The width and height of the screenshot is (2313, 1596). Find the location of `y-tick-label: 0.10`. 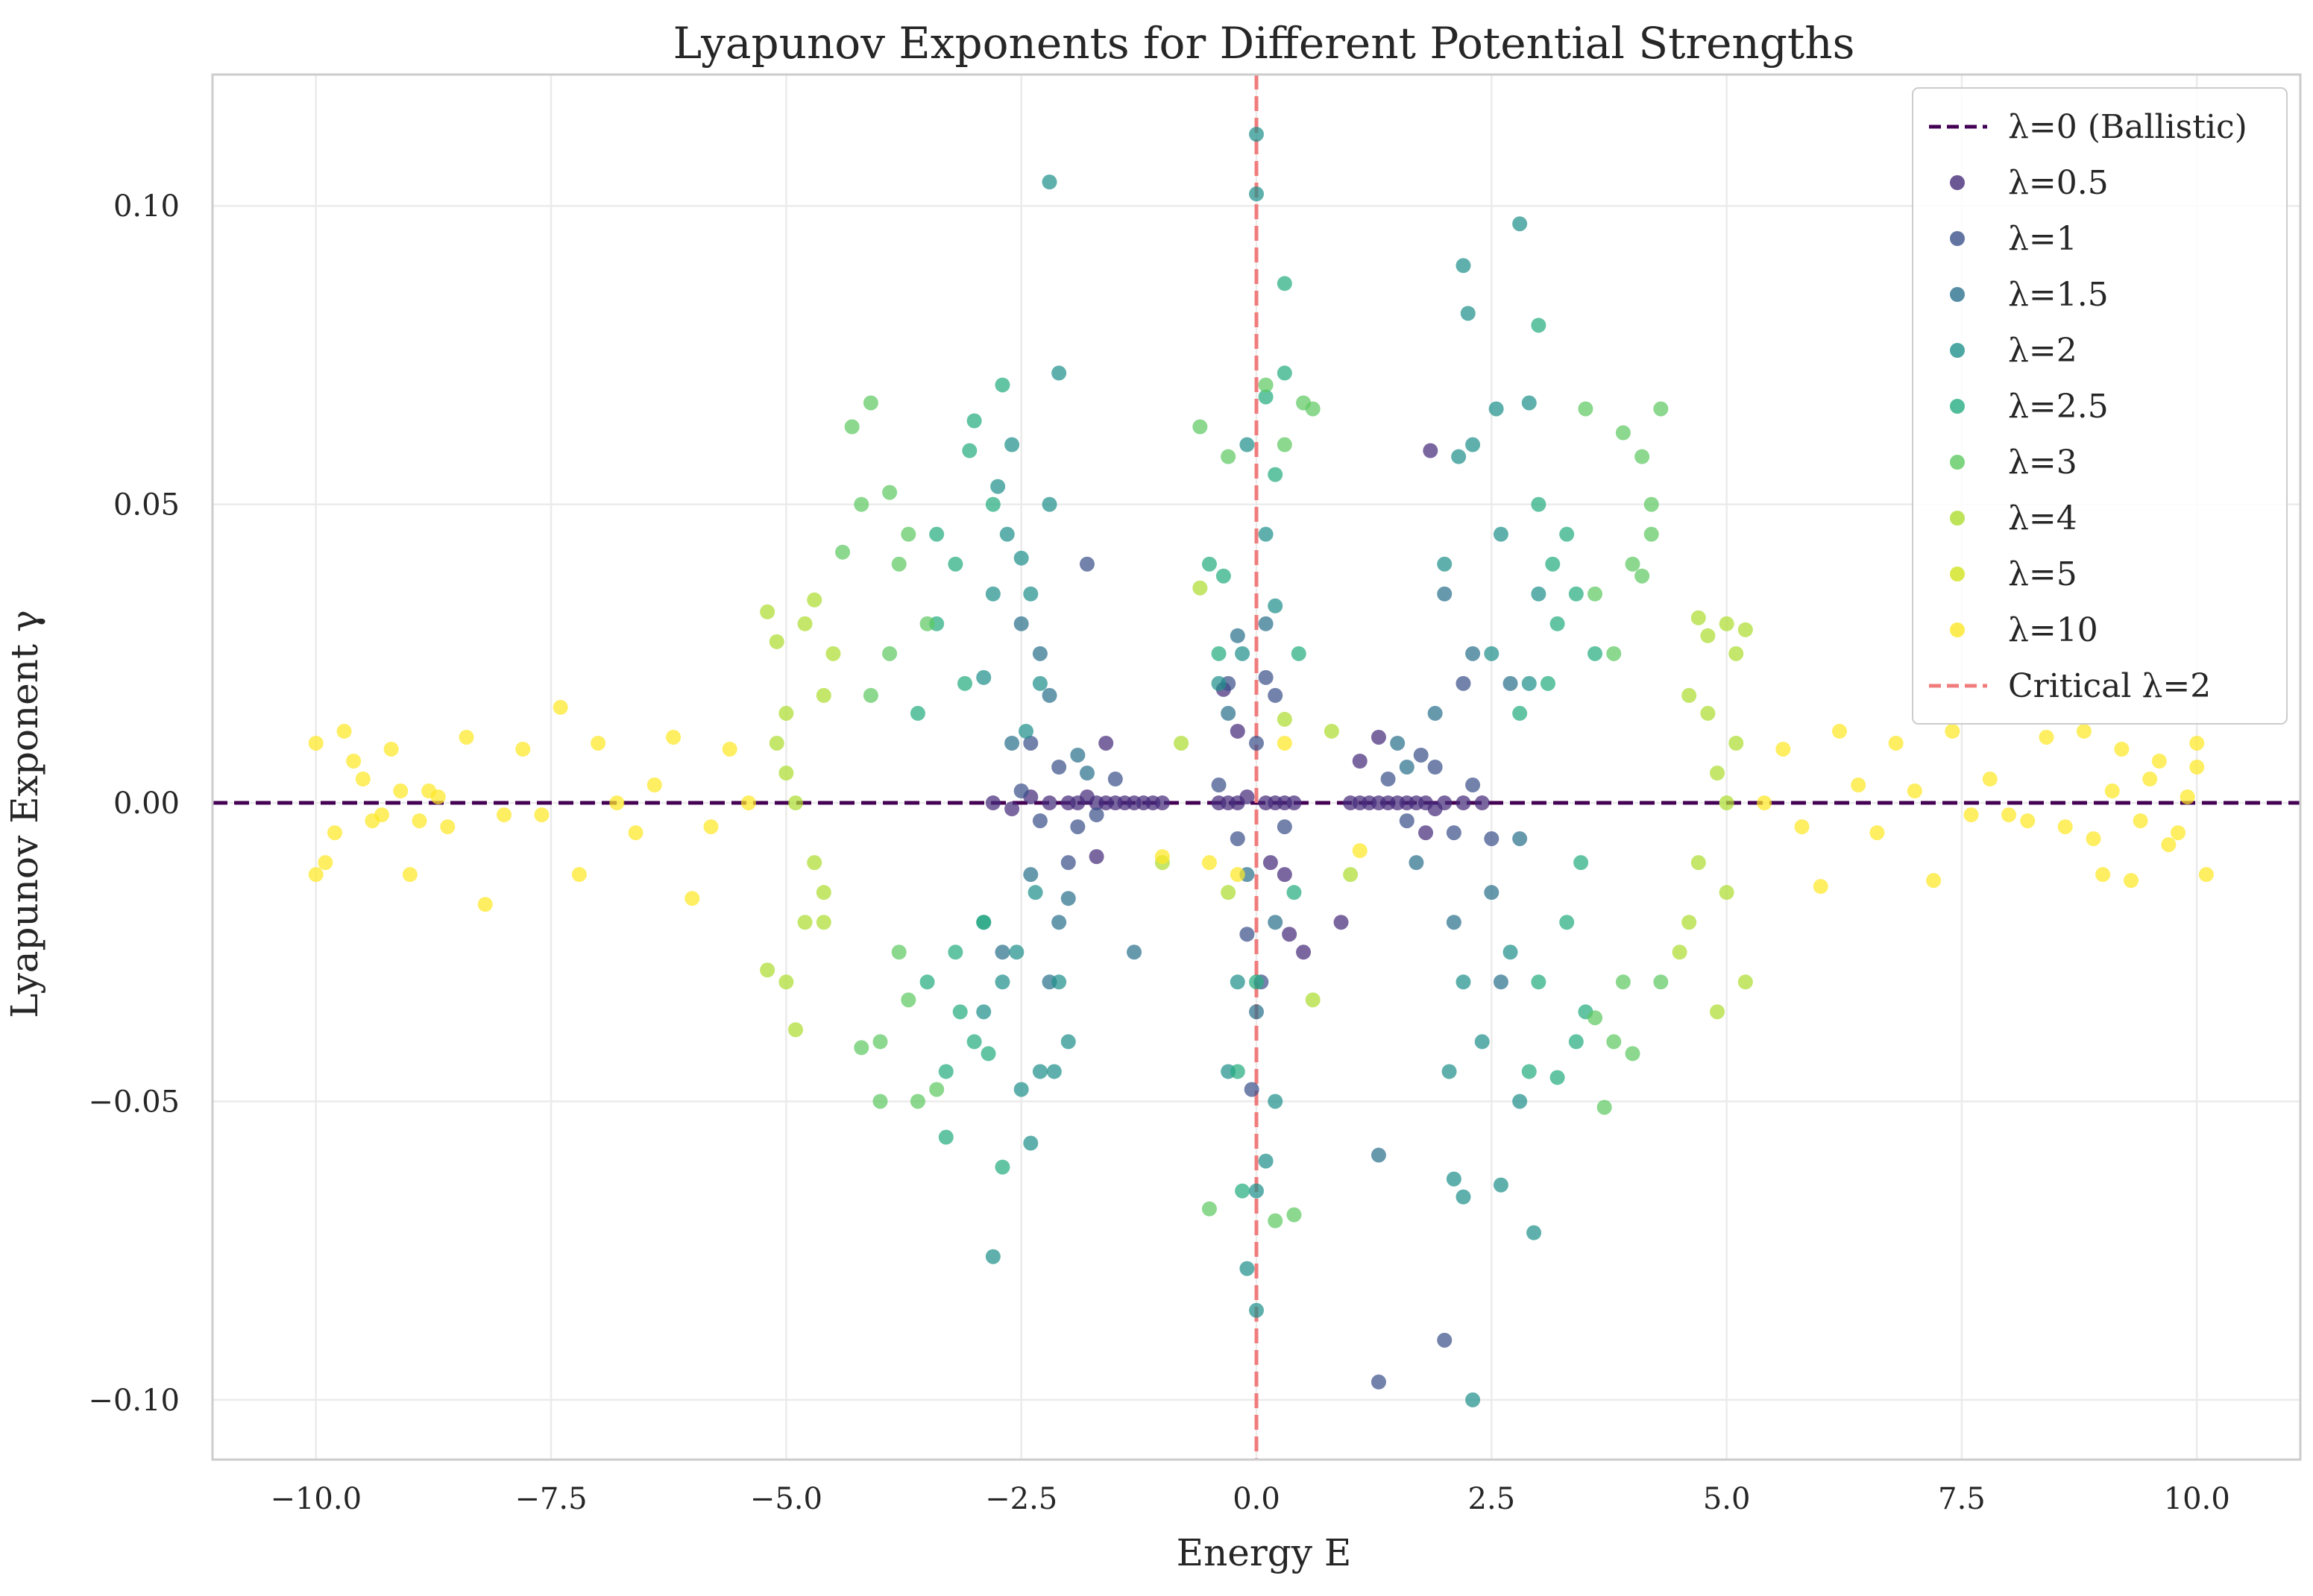

y-tick-label: 0.10 is located at coordinates (146, 206).